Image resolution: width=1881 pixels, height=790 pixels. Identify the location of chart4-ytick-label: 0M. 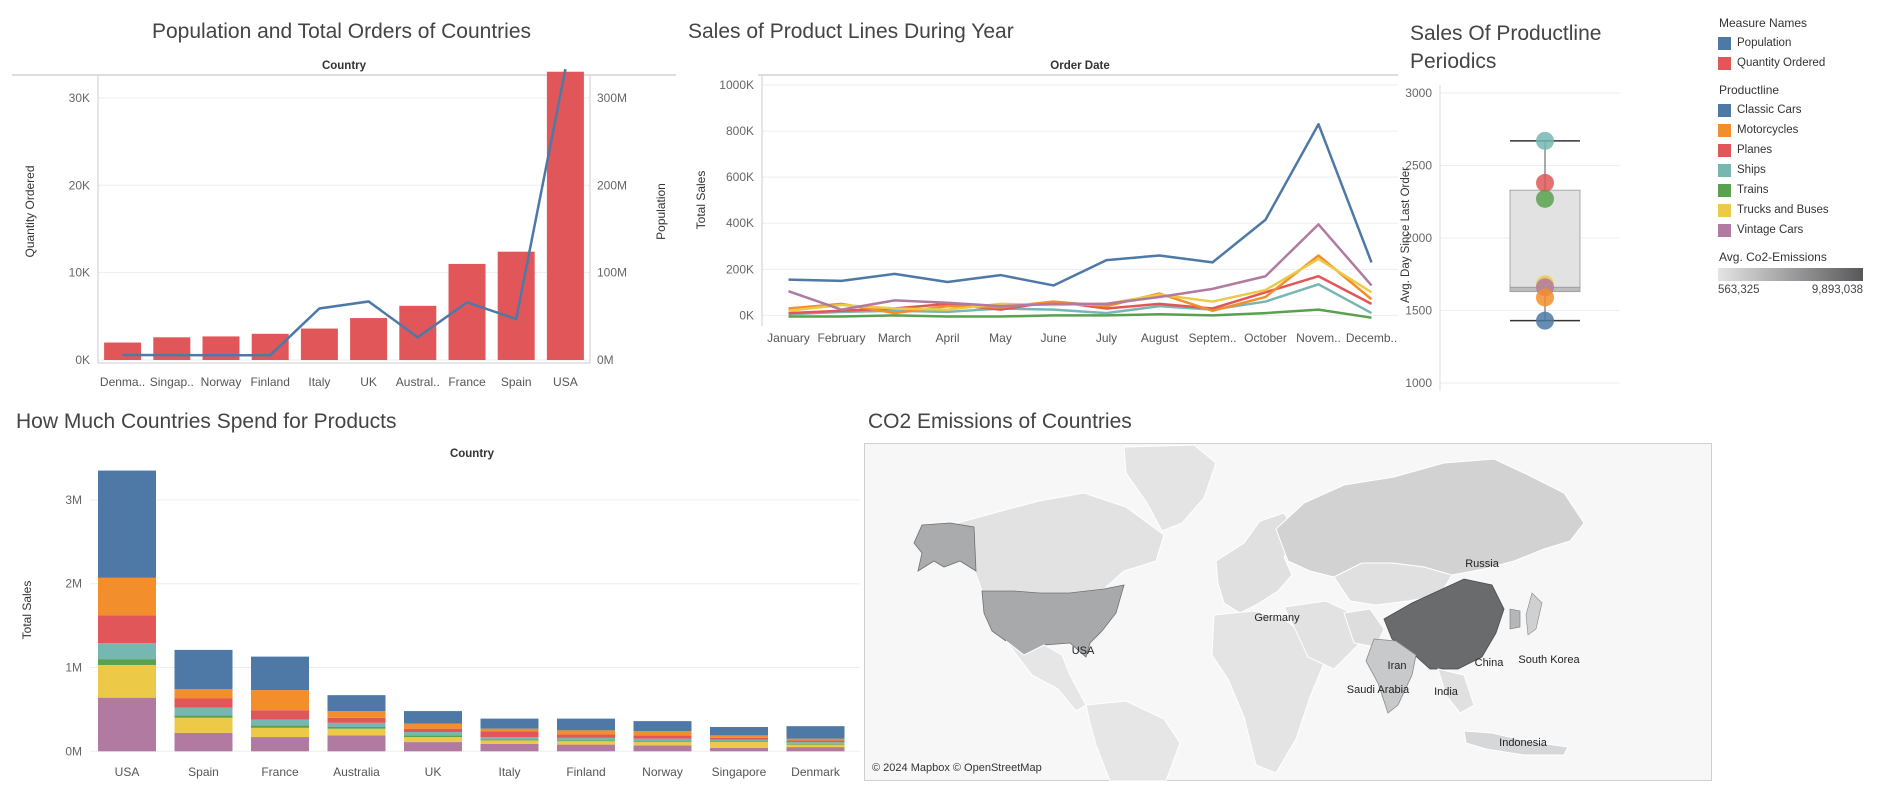
(73, 751).